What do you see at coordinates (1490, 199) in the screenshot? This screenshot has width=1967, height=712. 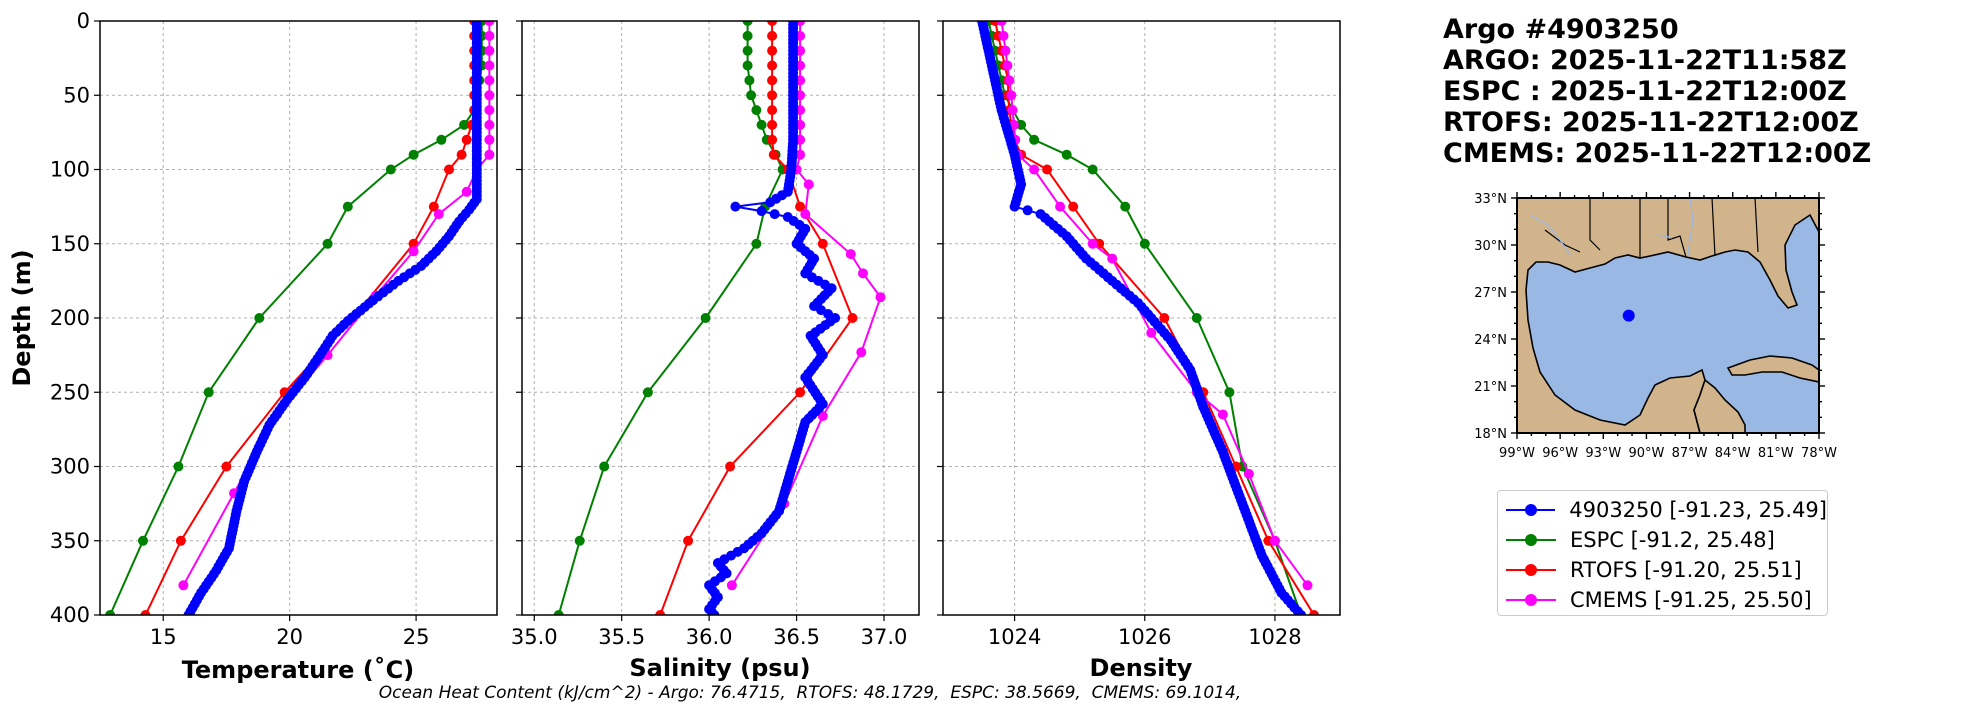 I see `map-lat-label: 33°N` at bounding box center [1490, 199].